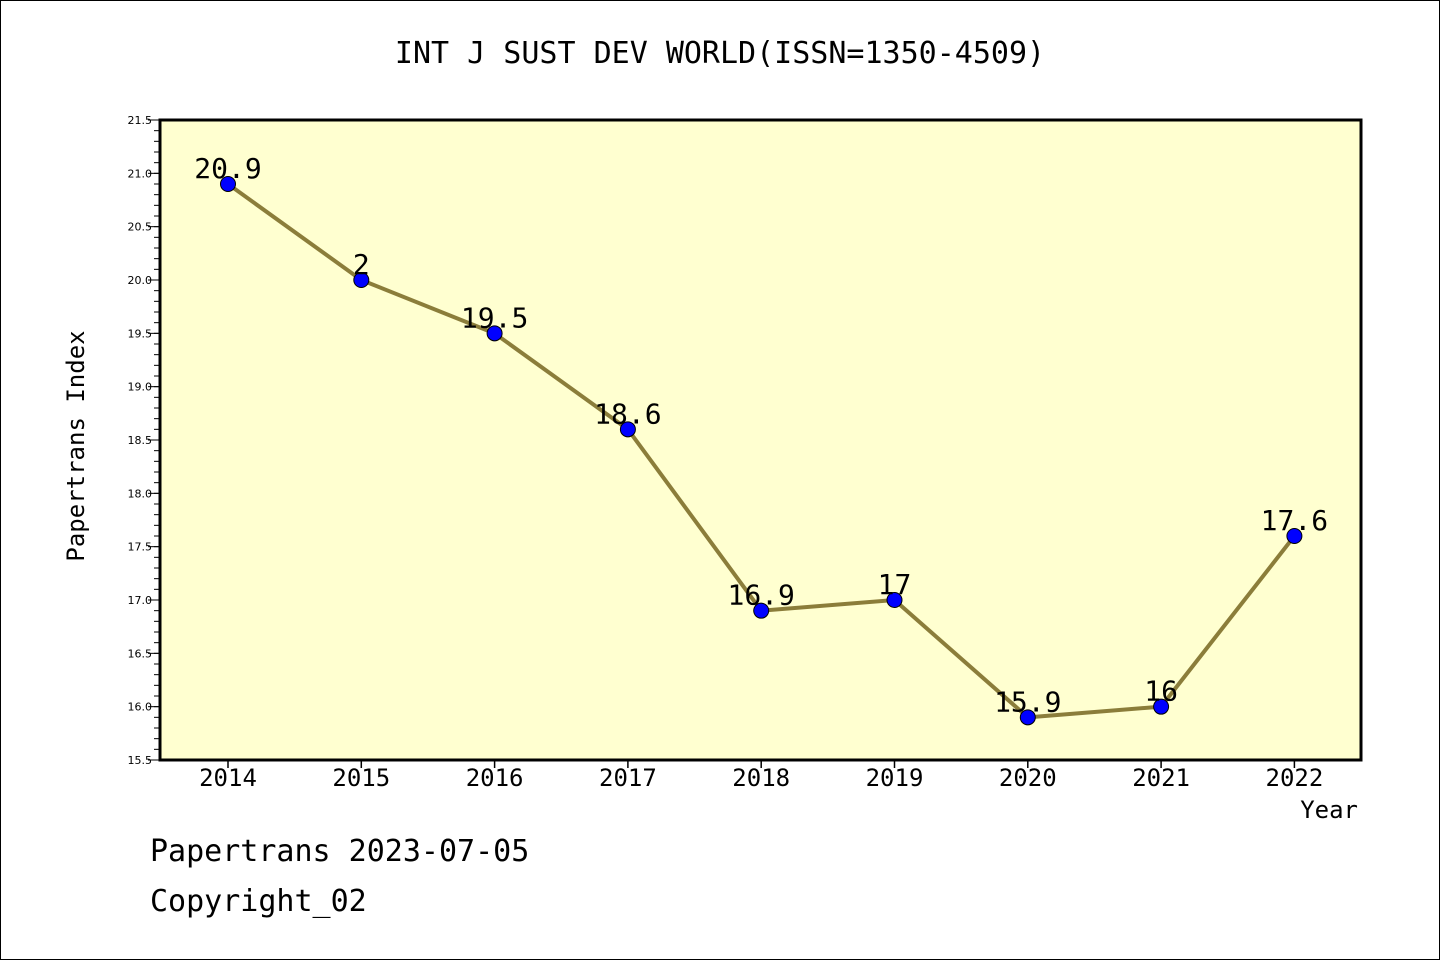 The image size is (1440, 960). Describe the element at coordinates (140, 333) in the screenshot. I see `y-tick-label: 19.5` at that location.